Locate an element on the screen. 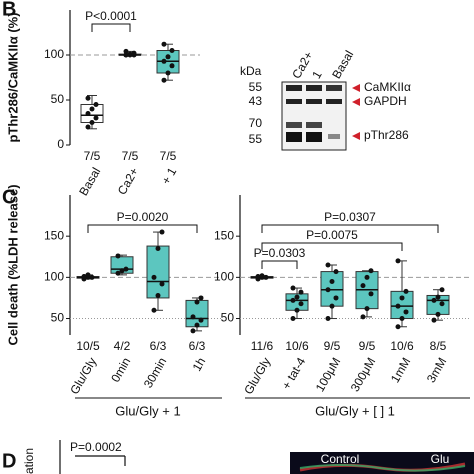  y-label: pThr286/CaMKIIα (%) is located at coordinates (12, 77).